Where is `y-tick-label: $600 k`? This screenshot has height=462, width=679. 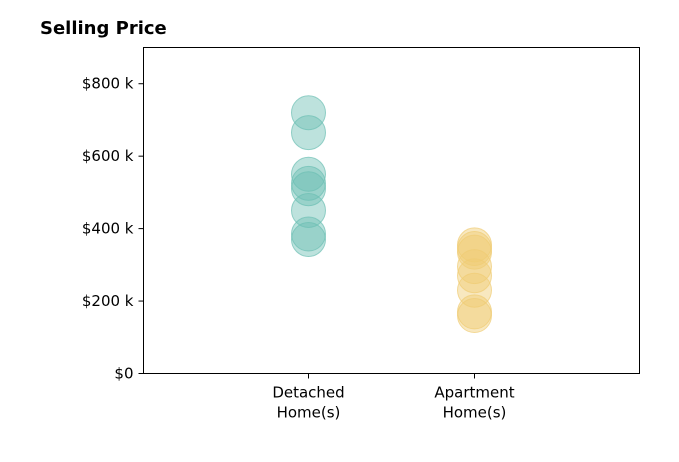
y-tick-label: $600 k is located at coordinates (108, 156).